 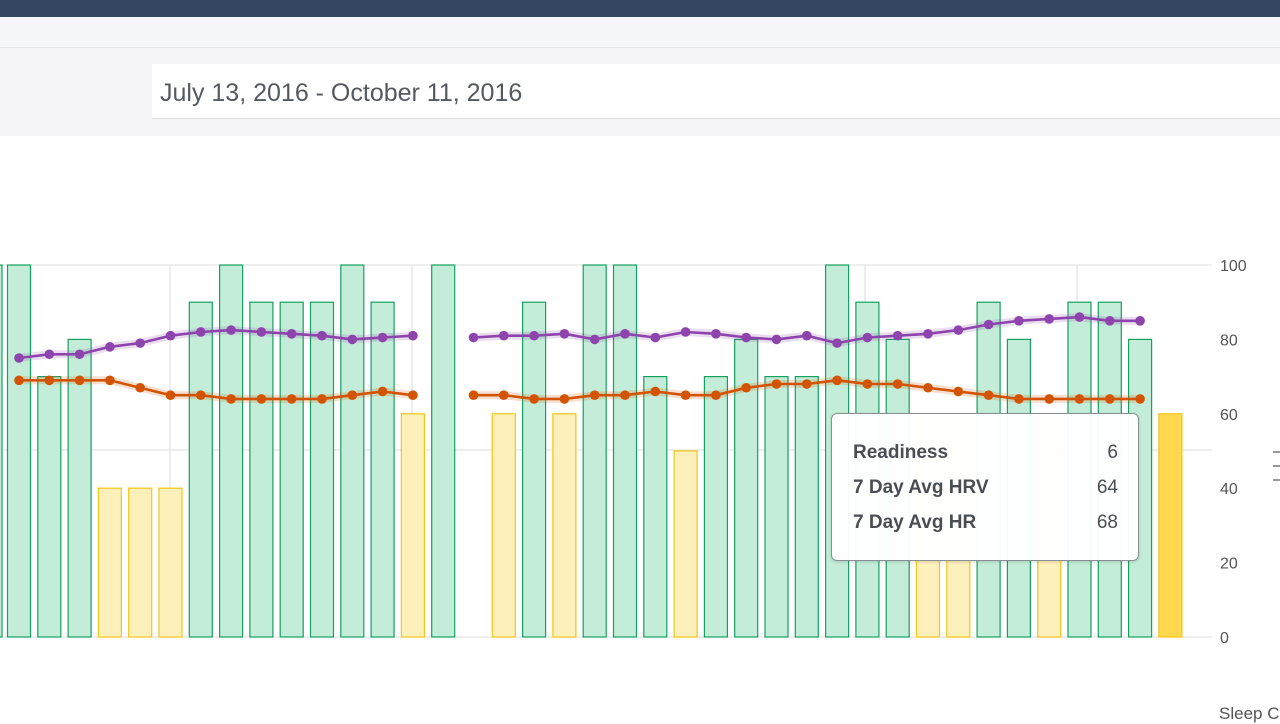 What do you see at coordinates (921, 487) in the screenshot?
I see `tooltip-label: 7 Day Avg HRV` at bounding box center [921, 487].